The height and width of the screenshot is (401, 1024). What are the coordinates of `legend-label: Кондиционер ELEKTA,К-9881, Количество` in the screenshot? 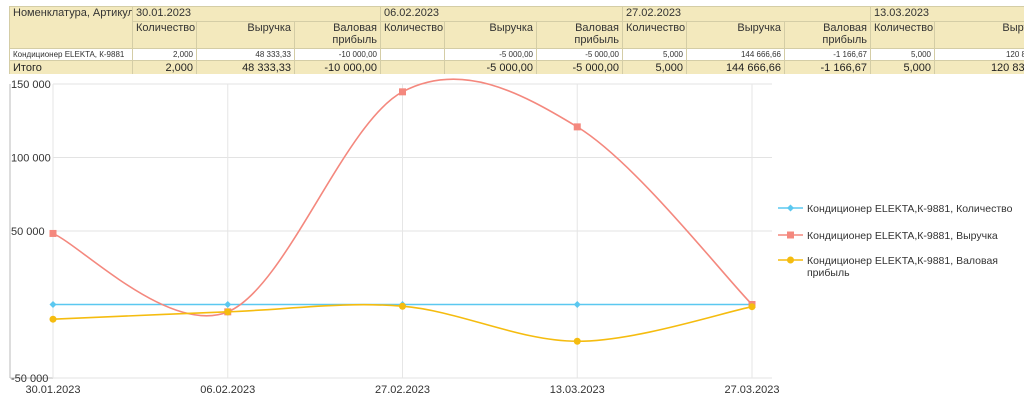 It's located at (910, 209).